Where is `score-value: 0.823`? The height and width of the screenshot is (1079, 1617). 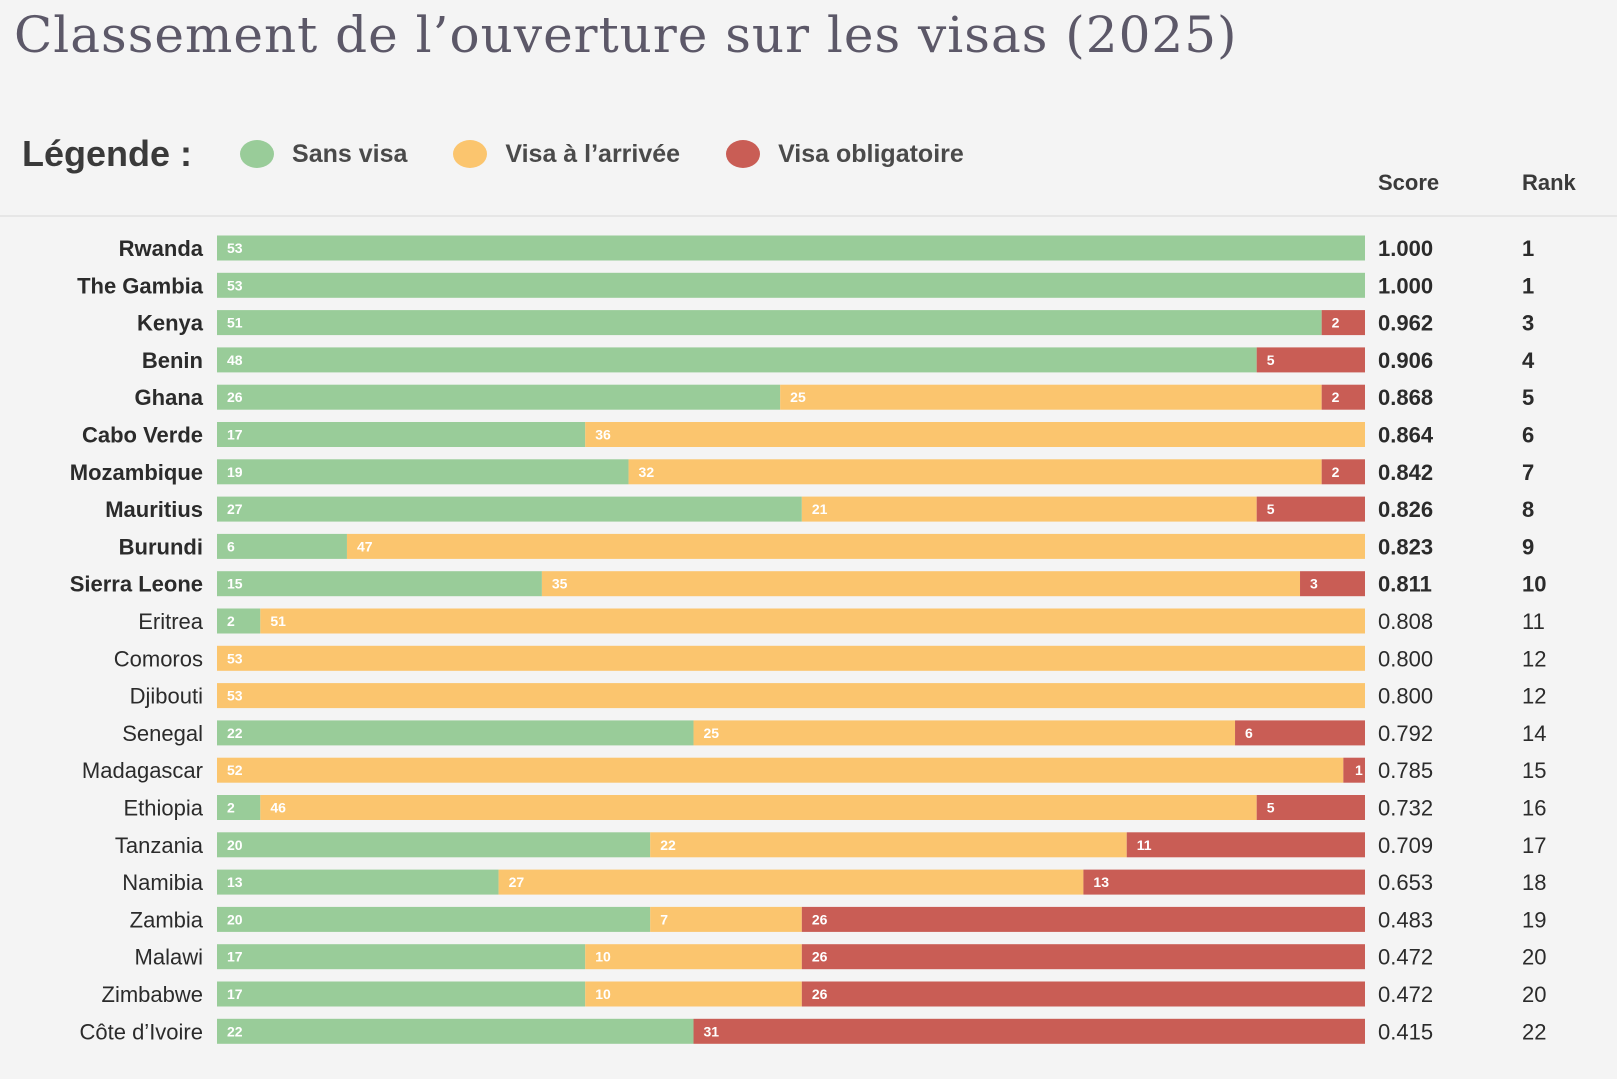 score-value: 0.823 is located at coordinates (1405, 546).